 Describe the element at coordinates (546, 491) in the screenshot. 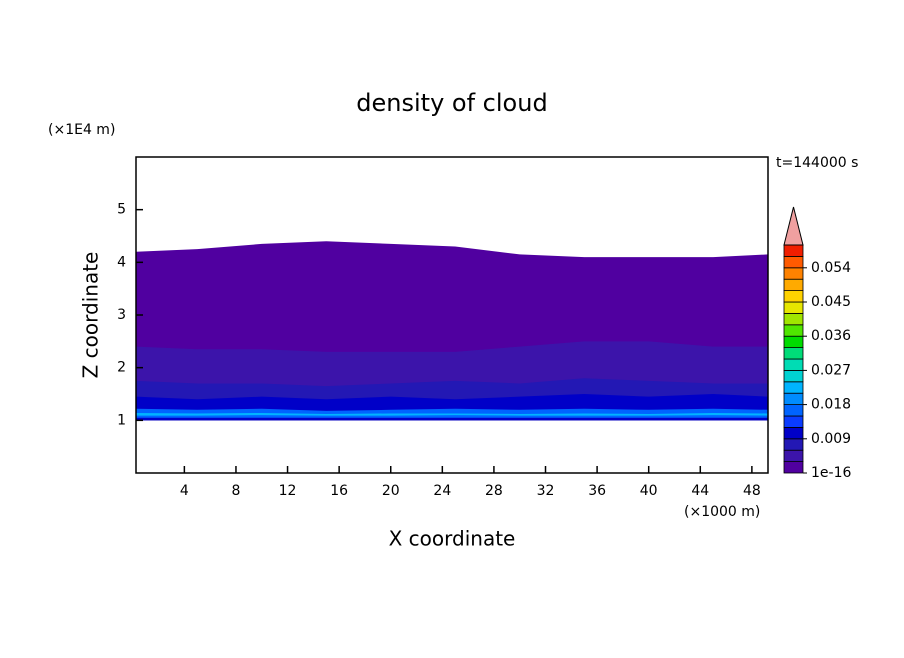

I see `x-tick-label: 32` at that location.